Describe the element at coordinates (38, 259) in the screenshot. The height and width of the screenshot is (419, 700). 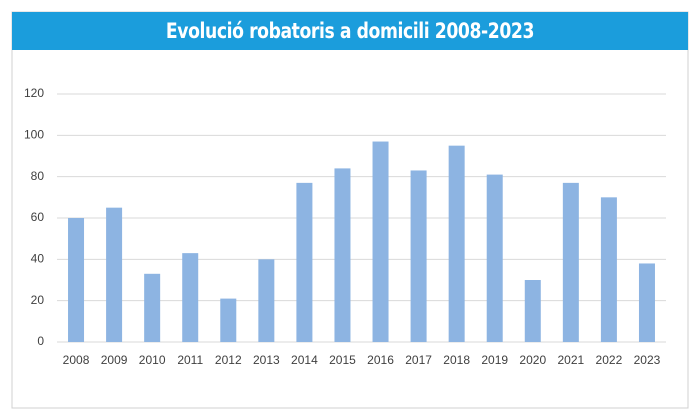
I see `y-tick-label: 40` at that location.